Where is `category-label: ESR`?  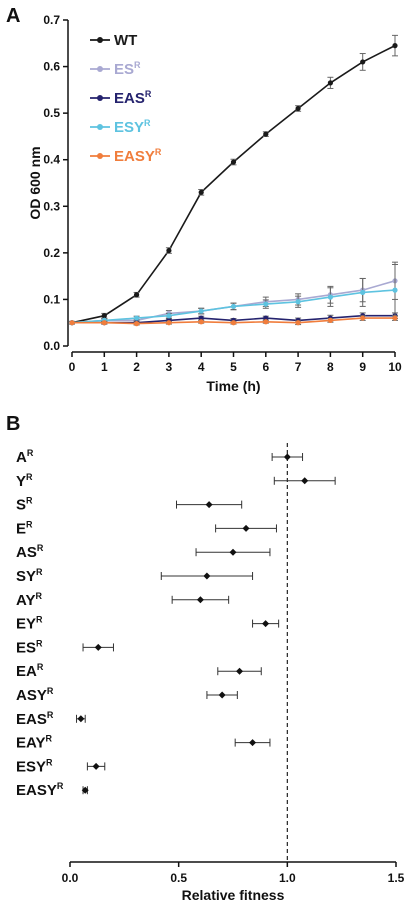 category-label: ESR is located at coordinates (29, 647).